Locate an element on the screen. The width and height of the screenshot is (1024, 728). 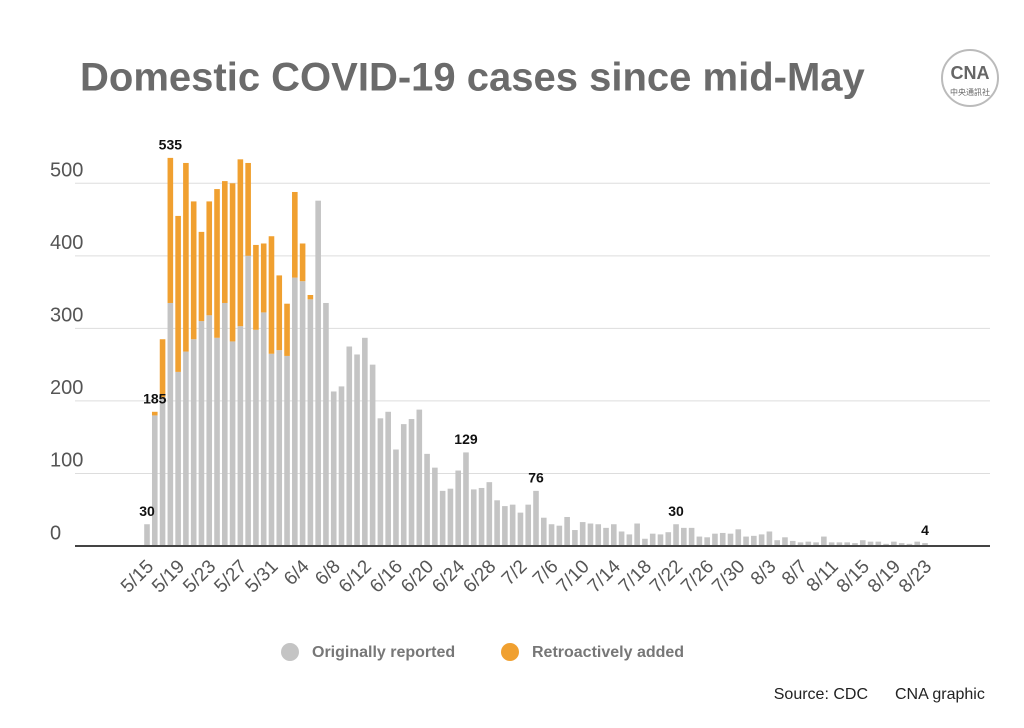
x-tick-label: 6/4 is located at coordinates (297, 573).